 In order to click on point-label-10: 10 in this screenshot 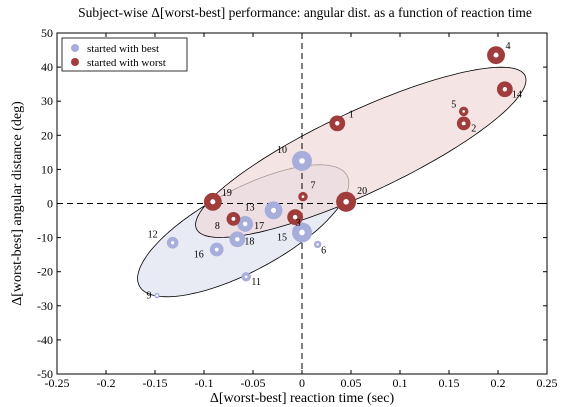, I will do `click(282, 150)`.